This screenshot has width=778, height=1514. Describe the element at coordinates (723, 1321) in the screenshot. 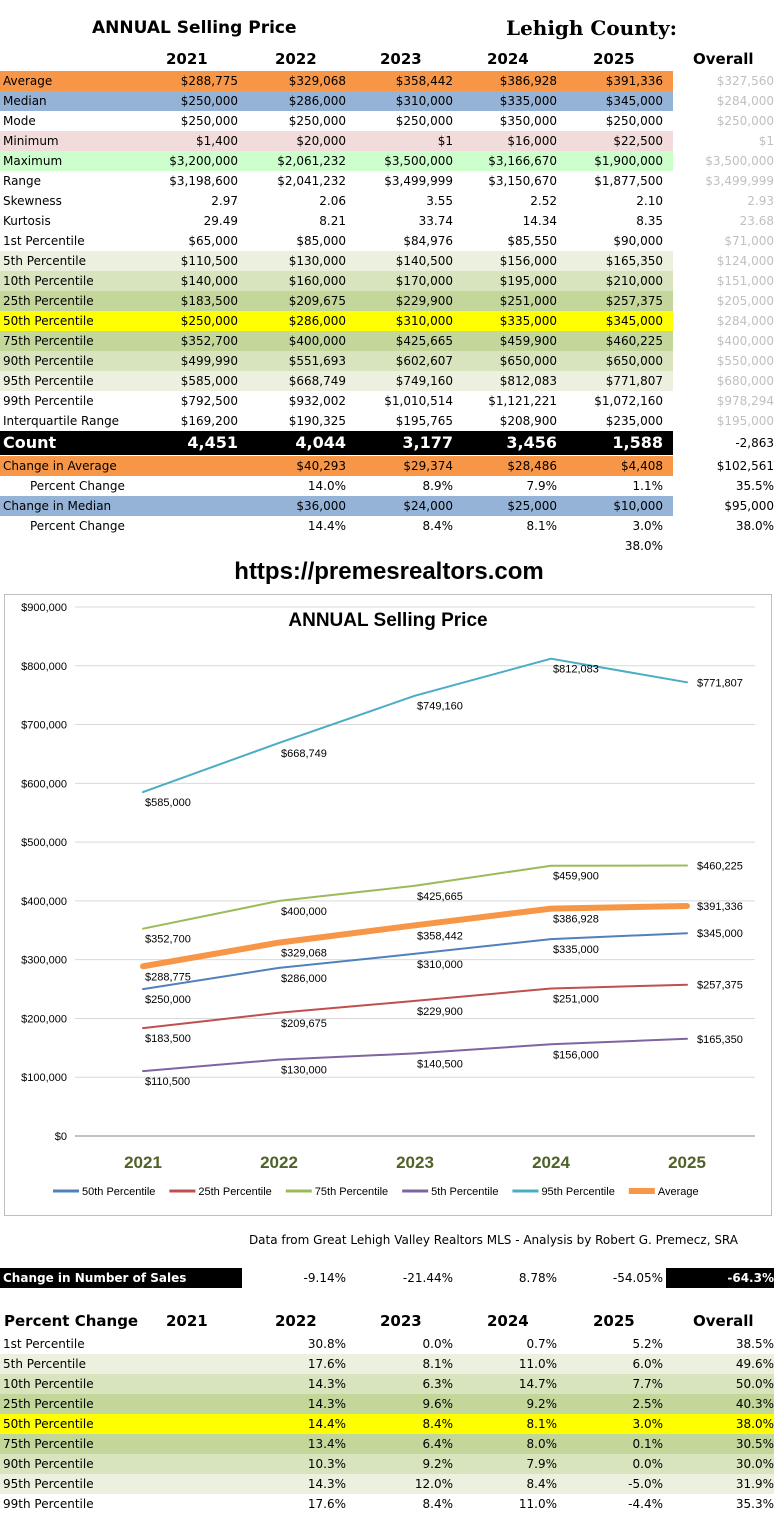

I see `pct-overall-header: Overall` at that location.